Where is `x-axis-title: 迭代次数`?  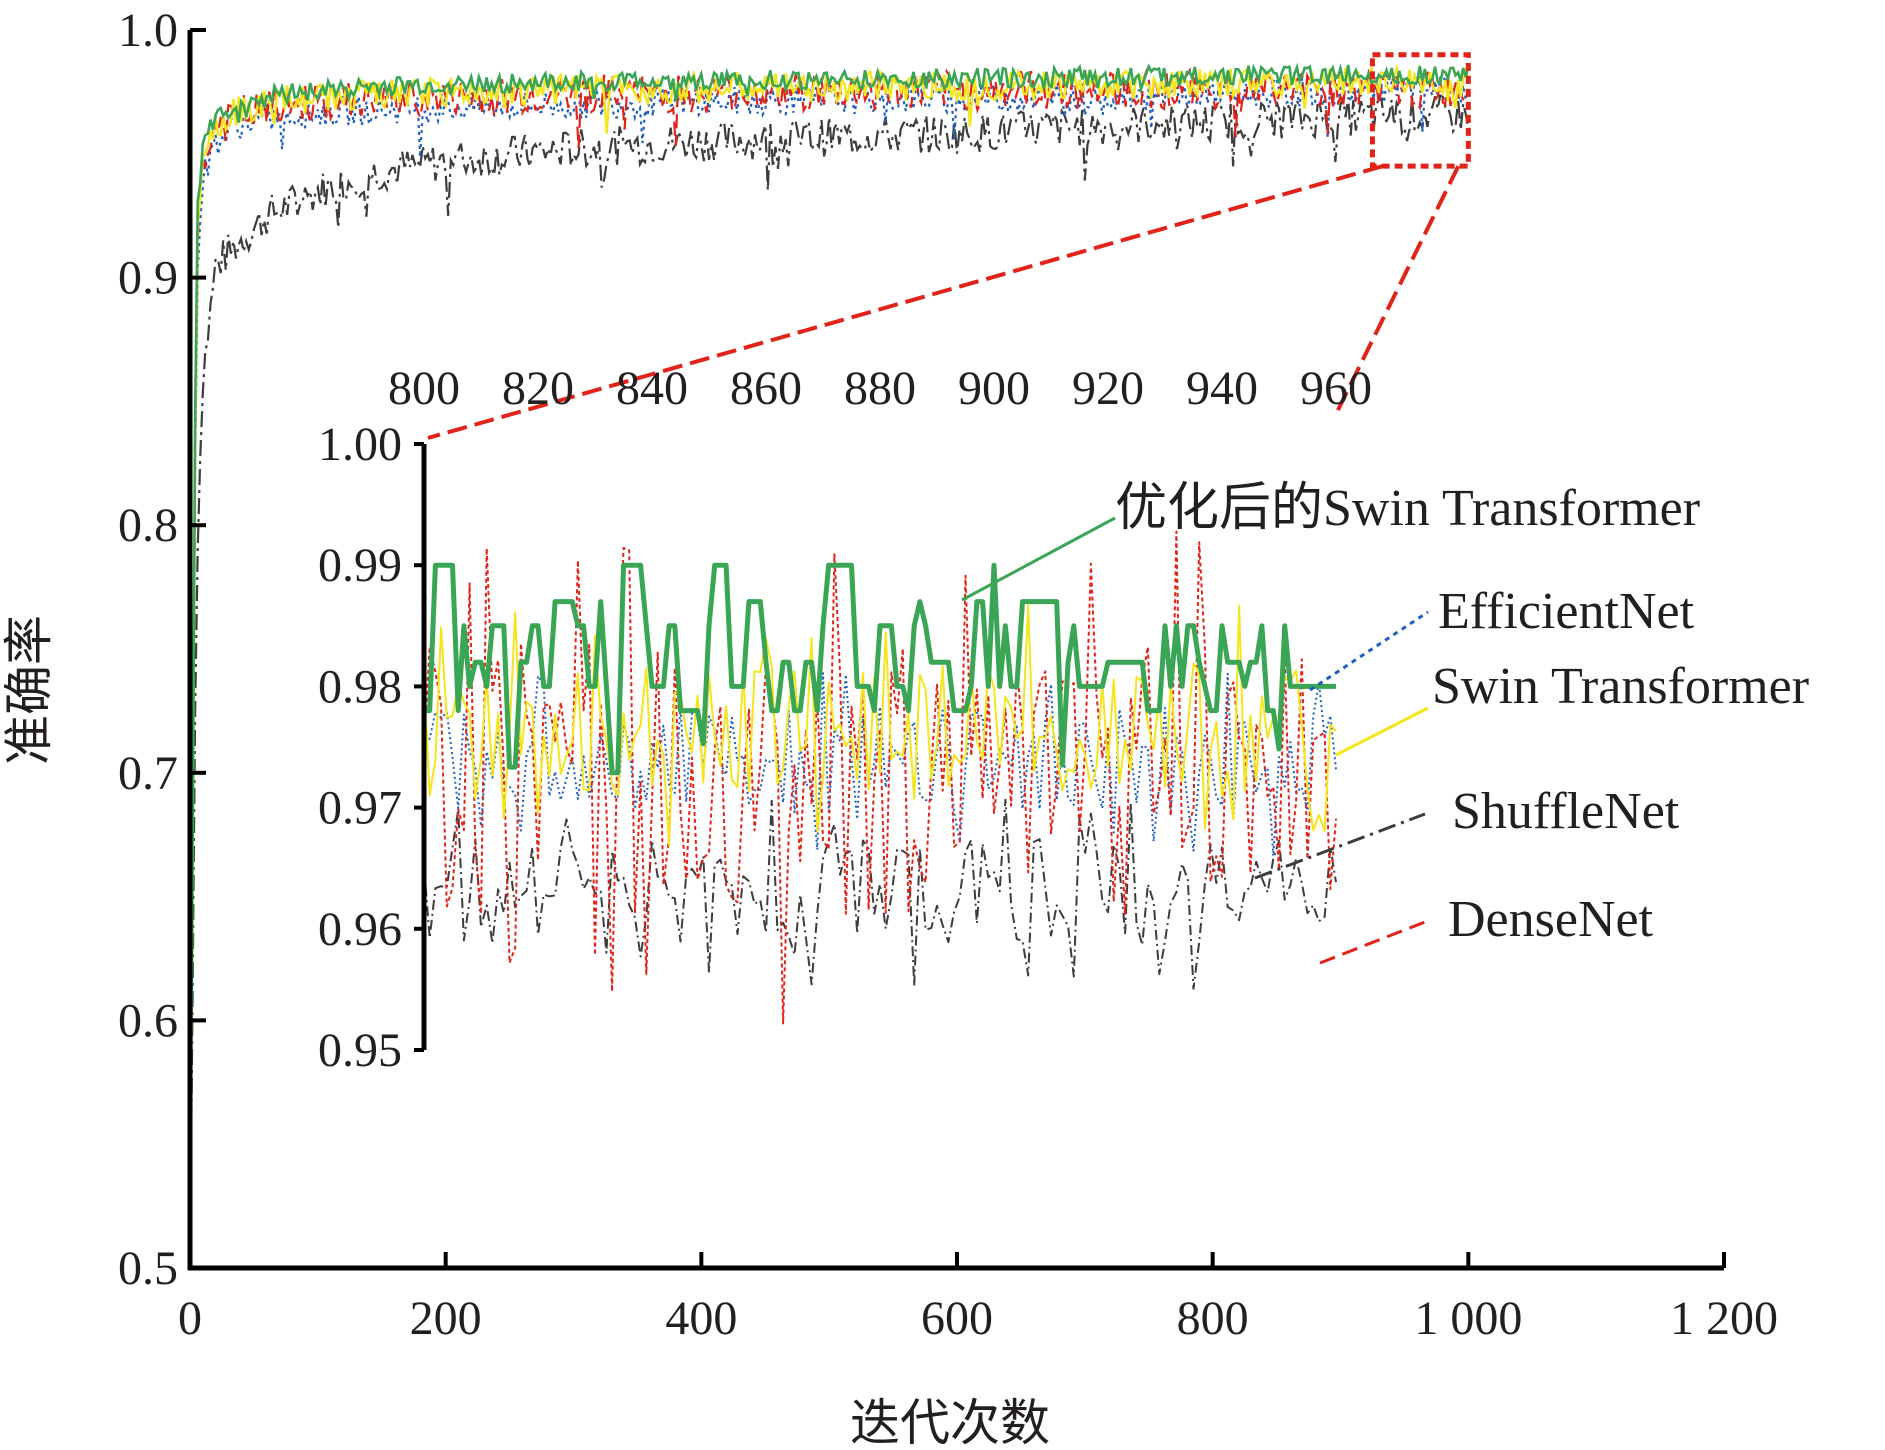 x-axis-title: 迭代次数 is located at coordinates (950, 1422).